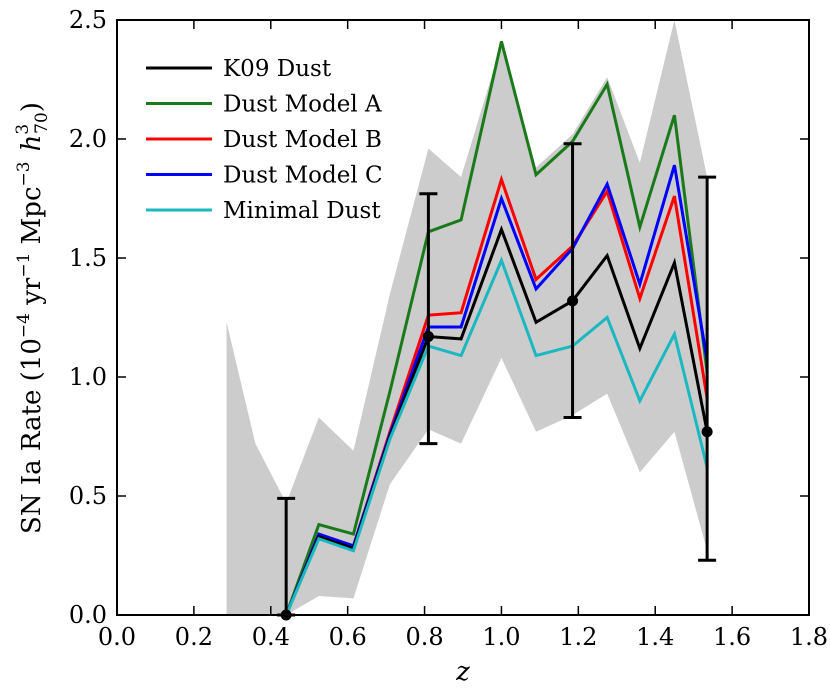 This screenshot has height=689, width=830. Describe the element at coordinates (302, 105) in the screenshot. I see `legend-label-dust-model-a: Dust Model A` at that location.